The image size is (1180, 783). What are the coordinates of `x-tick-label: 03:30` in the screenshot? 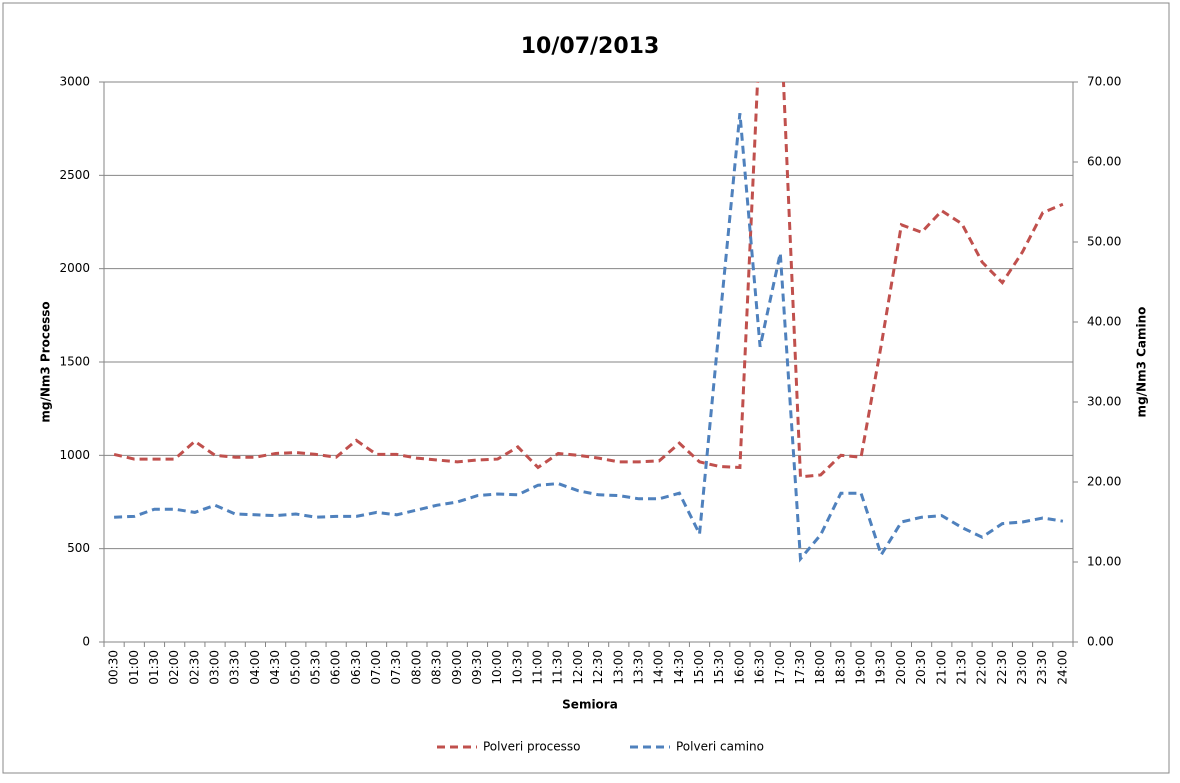 It's located at (235, 667).